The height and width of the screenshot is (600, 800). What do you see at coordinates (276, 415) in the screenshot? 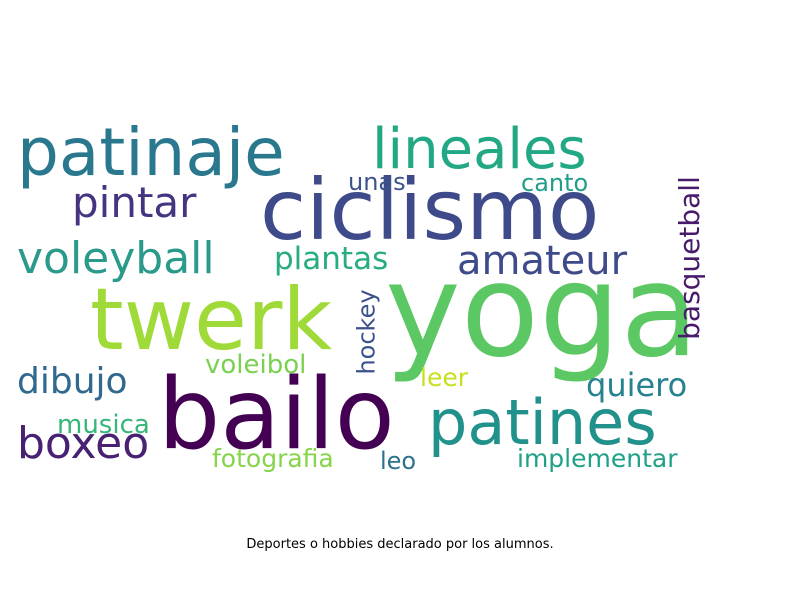
I see `word-bailo: bailo` at bounding box center [276, 415].